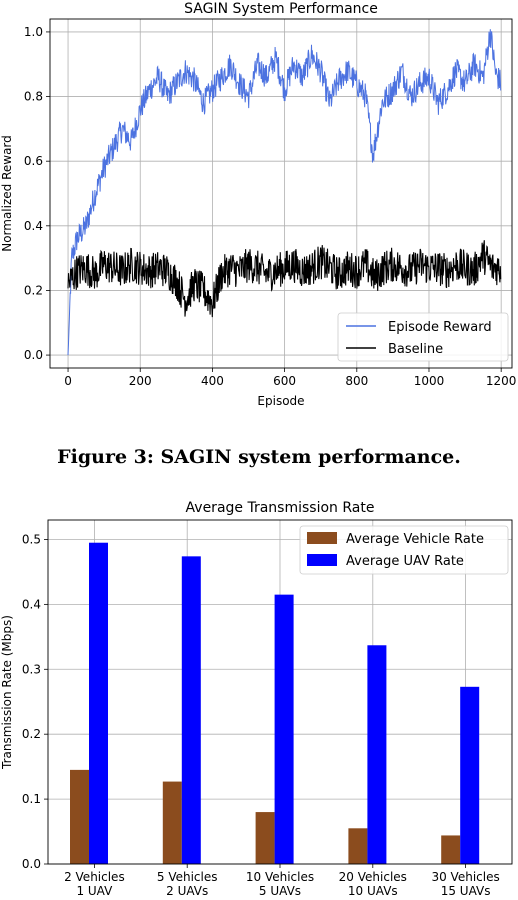 The height and width of the screenshot is (900, 518). I want to click on x-tick-label: 0, so click(68, 381).